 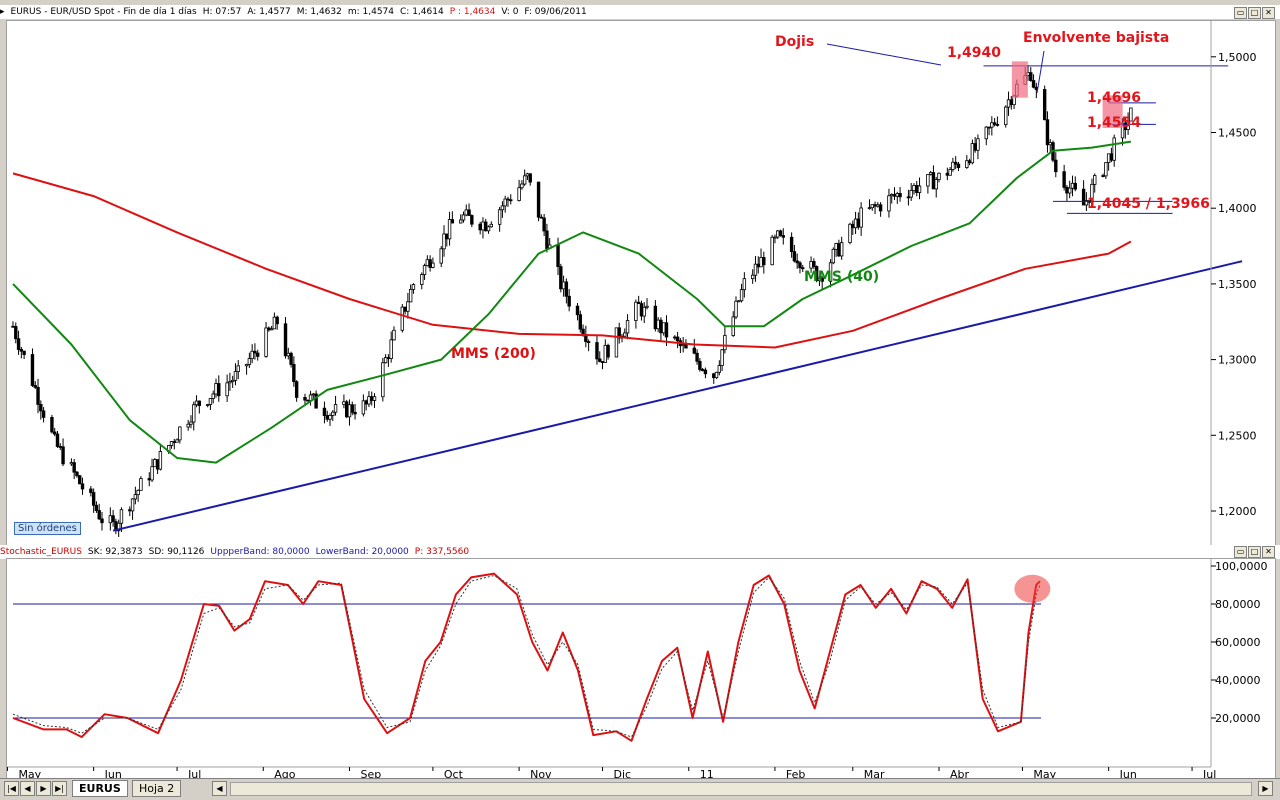 What do you see at coordinates (157, 788) in the screenshot?
I see `tab-hoja-2: Hoja 2` at bounding box center [157, 788].